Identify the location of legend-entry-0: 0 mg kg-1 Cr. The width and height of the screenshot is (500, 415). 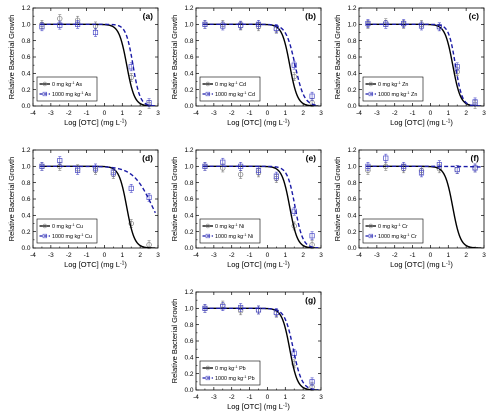
(393, 226).